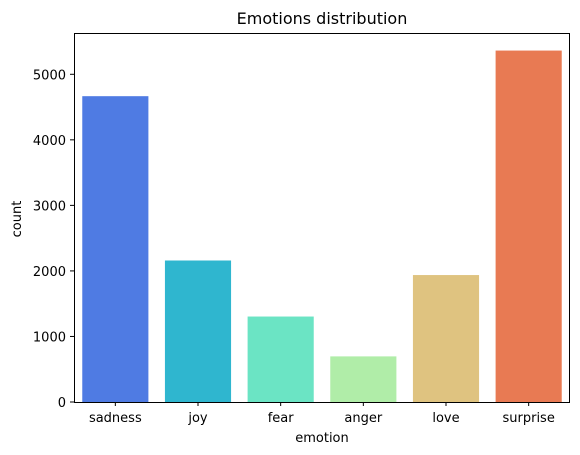 Image resolution: width=580 pixels, height=455 pixels. I want to click on x-axis-label: emotion, so click(322, 438).